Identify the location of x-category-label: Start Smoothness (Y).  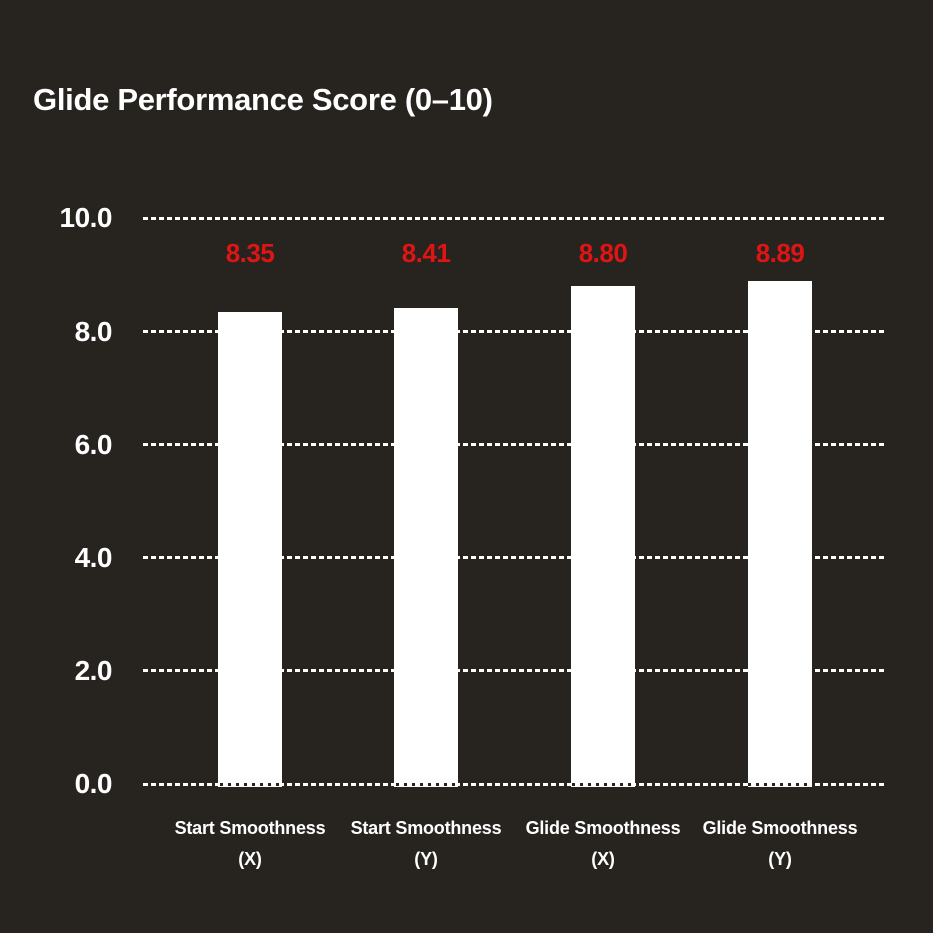
(426, 844).